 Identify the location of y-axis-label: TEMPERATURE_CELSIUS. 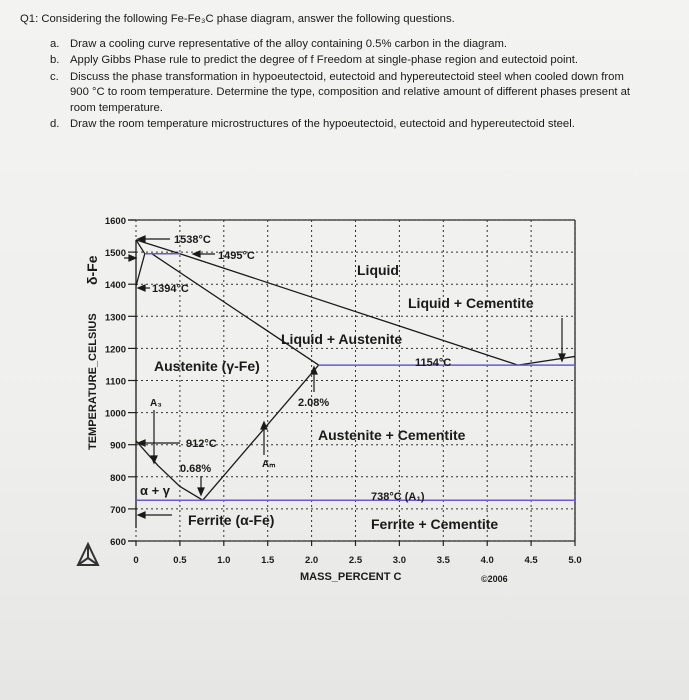
(93, 381).